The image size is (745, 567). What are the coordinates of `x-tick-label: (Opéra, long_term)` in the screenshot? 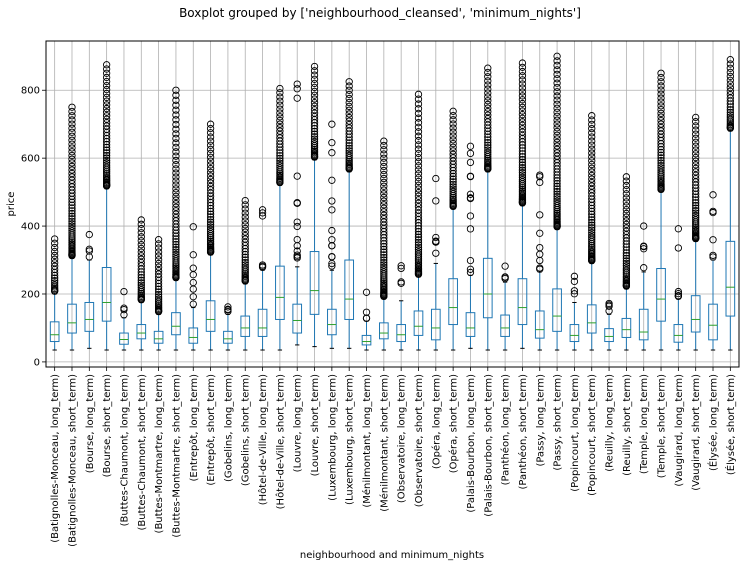 It's located at (436, 421).